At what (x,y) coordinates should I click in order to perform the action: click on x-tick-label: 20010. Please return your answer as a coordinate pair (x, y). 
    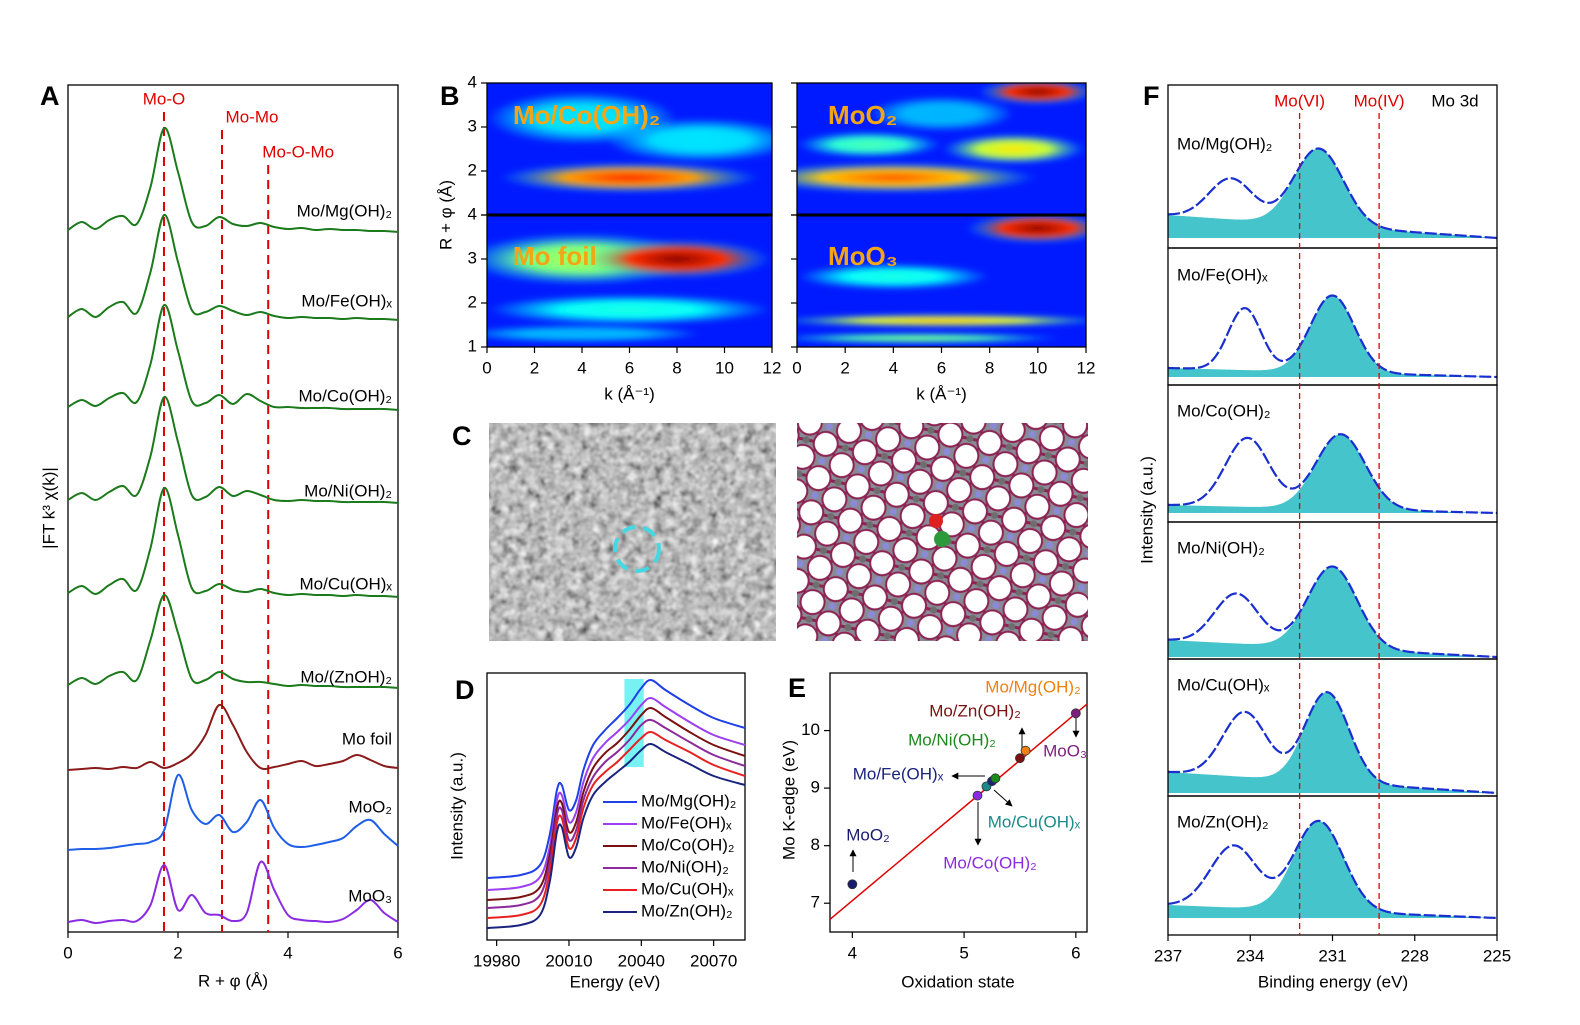
    Looking at the image, I should click on (568, 960).